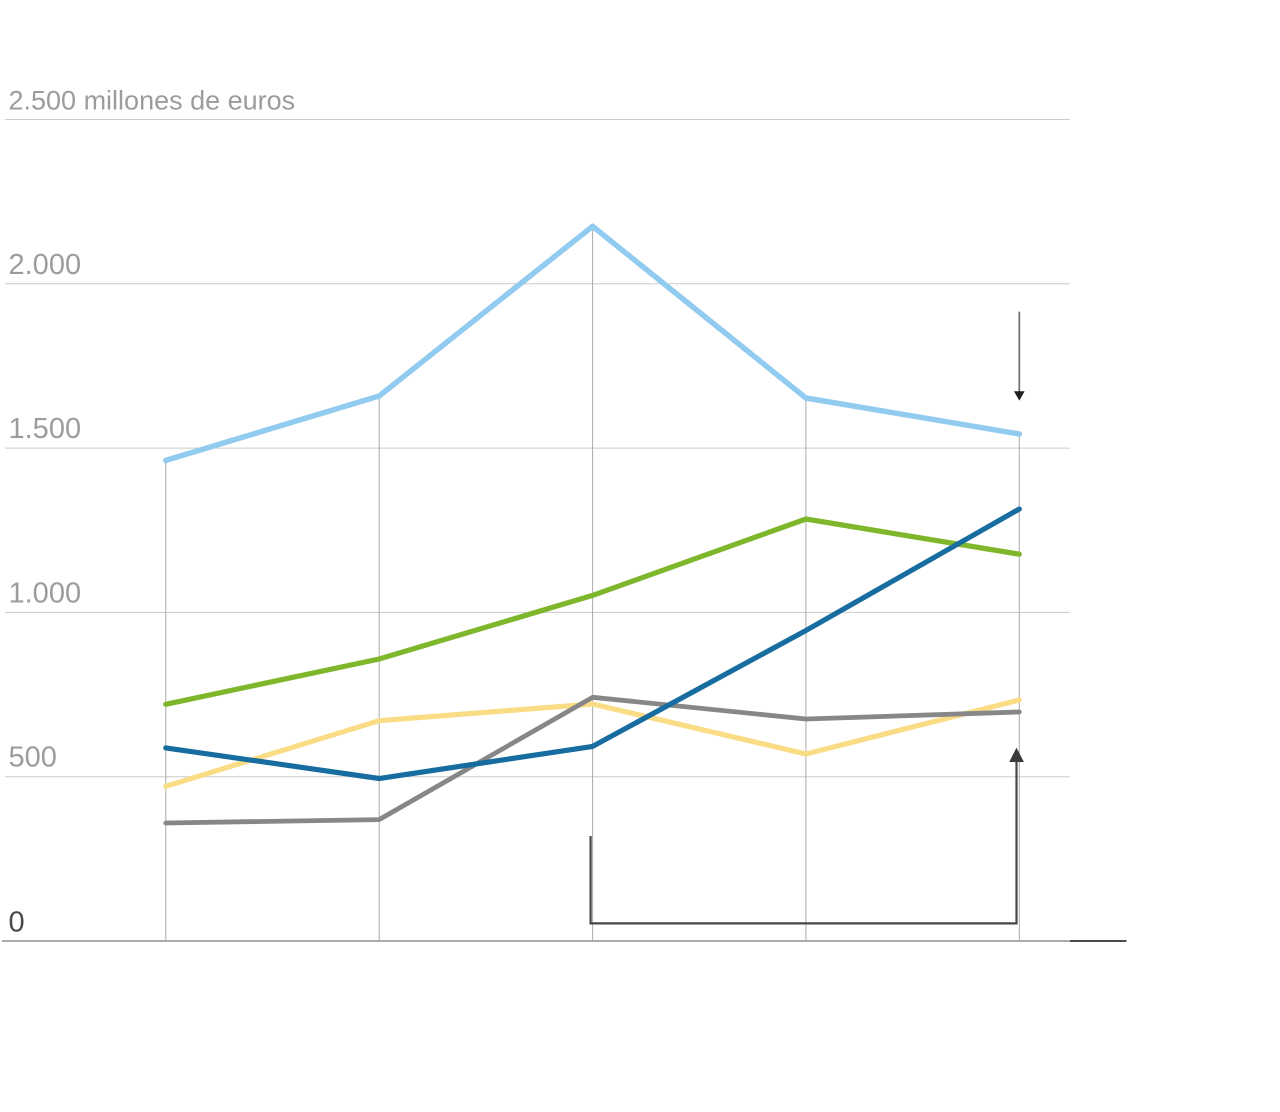 Image resolution: width=1280 pixels, height=1112 pixels. Describe the element at coordinates (45, 429) in the screenshot. I see `svg-text: 1.500` at that location.